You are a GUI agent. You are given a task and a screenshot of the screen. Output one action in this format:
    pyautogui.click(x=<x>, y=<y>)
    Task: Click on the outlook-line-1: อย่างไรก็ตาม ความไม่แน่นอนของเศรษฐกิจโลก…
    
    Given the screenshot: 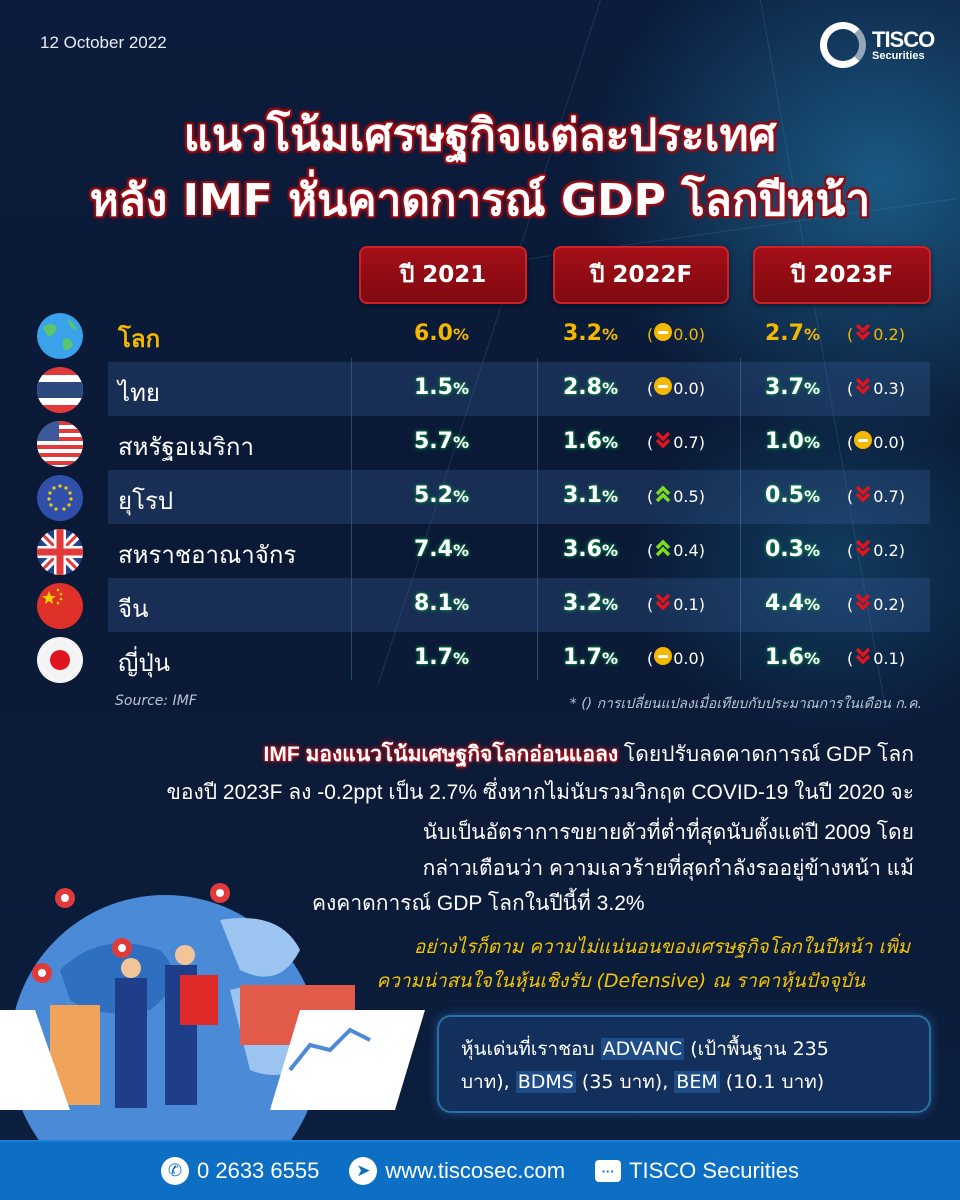 What is the action you would take?
    pyautogui.click(x=661, y=947)
    